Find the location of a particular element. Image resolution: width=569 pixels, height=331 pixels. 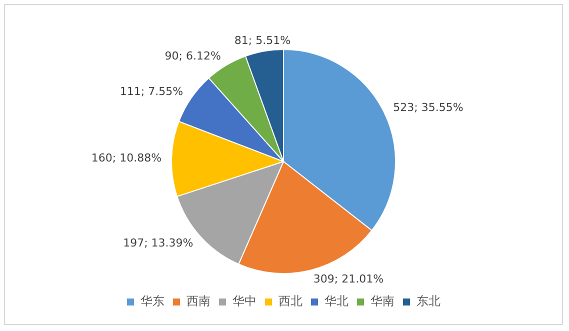

legend-label: 华北 is located at coordinates (336, 301).